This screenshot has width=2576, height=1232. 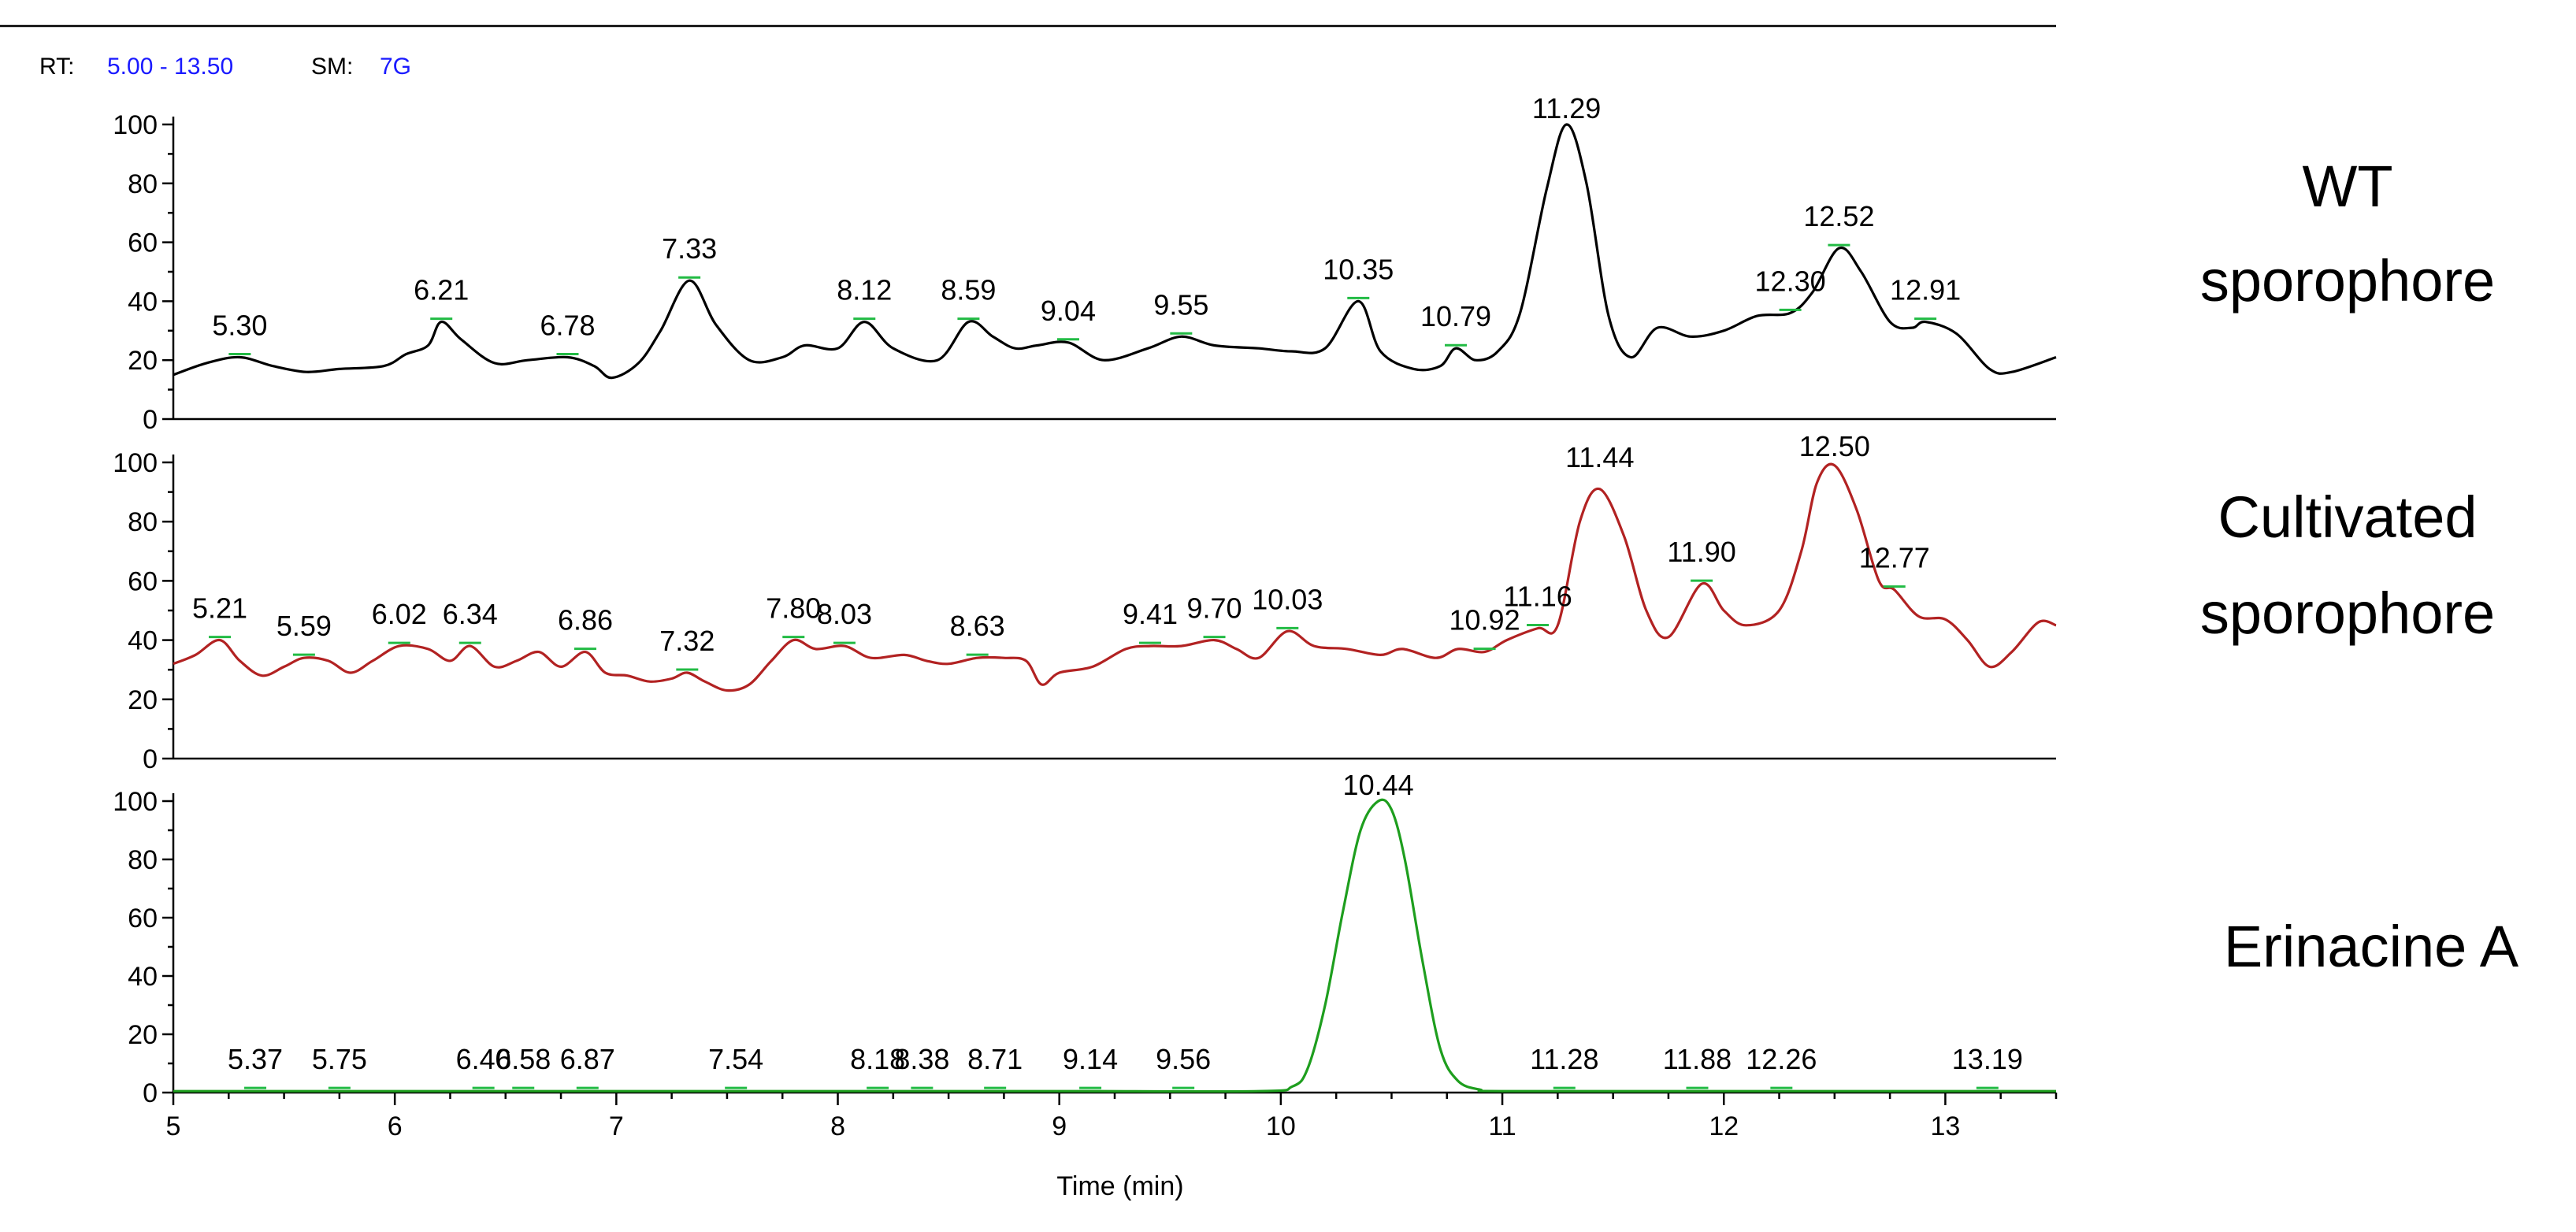 What do you see at coordinates (170, 67) in the screenshot?
I see `rt-value: 5.00 - 13.50` at bounding box center [170, 67].